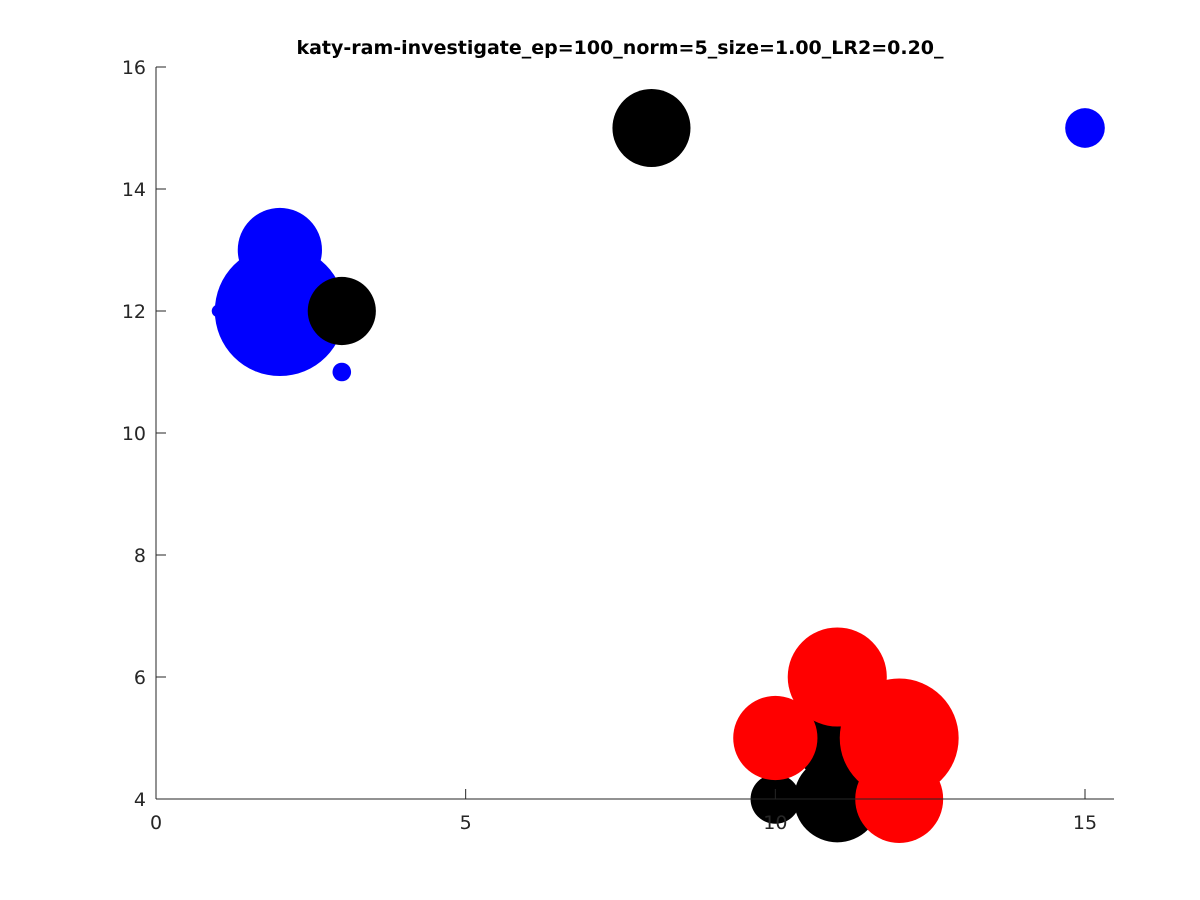  What do you see at coordinates (134, 312) in the screenshot?
I see `y-tick-label: 12` at bounding box center [134, 312].